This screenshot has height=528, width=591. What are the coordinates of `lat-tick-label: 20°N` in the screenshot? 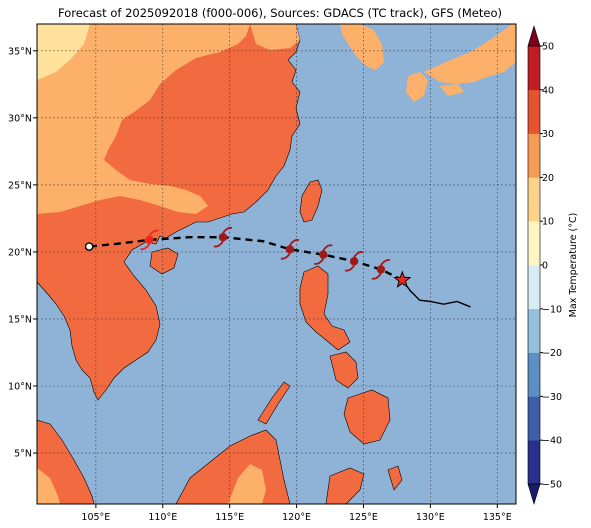 It's located at (20, 252).